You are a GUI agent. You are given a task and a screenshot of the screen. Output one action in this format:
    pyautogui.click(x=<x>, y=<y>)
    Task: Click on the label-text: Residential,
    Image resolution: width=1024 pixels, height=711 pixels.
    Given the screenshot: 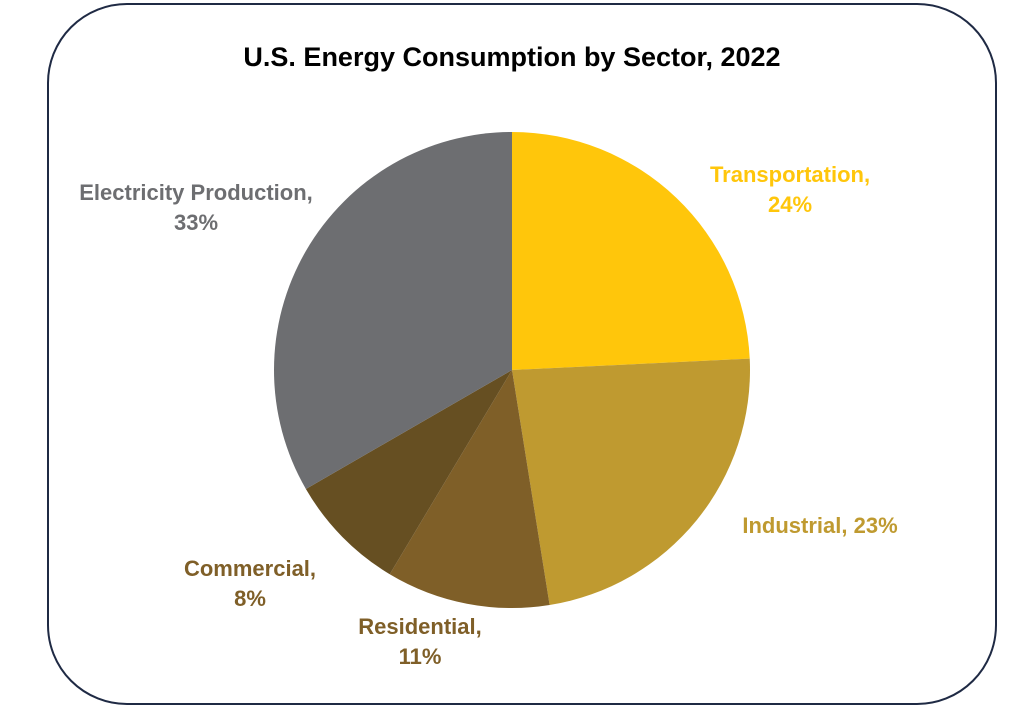 What is the action you would take?
    pyautogui.click(x=420, y=626)
    